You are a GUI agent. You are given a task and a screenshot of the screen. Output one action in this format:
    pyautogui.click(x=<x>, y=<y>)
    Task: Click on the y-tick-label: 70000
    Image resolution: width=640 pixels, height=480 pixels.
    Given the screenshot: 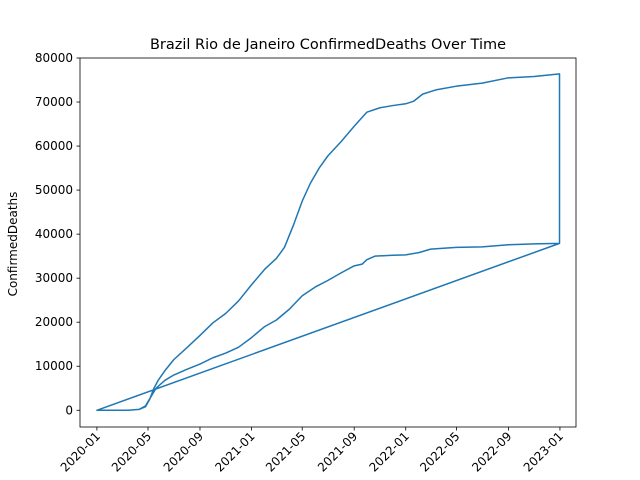 What is the action you would take?
    pyautogui.click(x=54, y=102)
    